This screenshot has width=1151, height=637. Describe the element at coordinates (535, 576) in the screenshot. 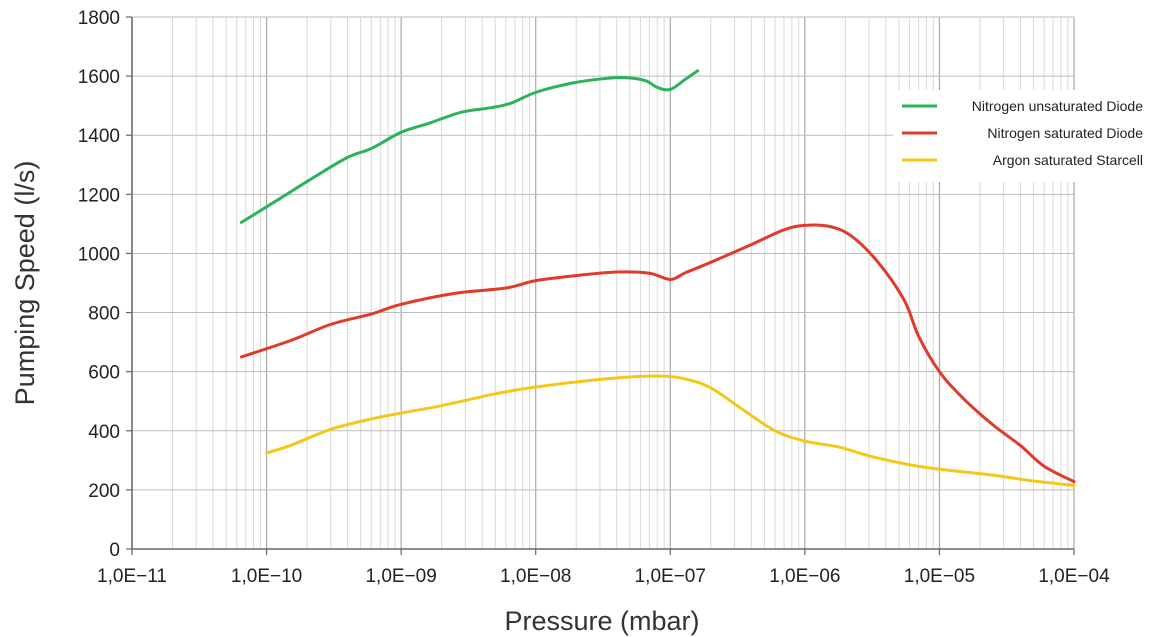

I see `x-tick-label: 1,0E−08` at that location.